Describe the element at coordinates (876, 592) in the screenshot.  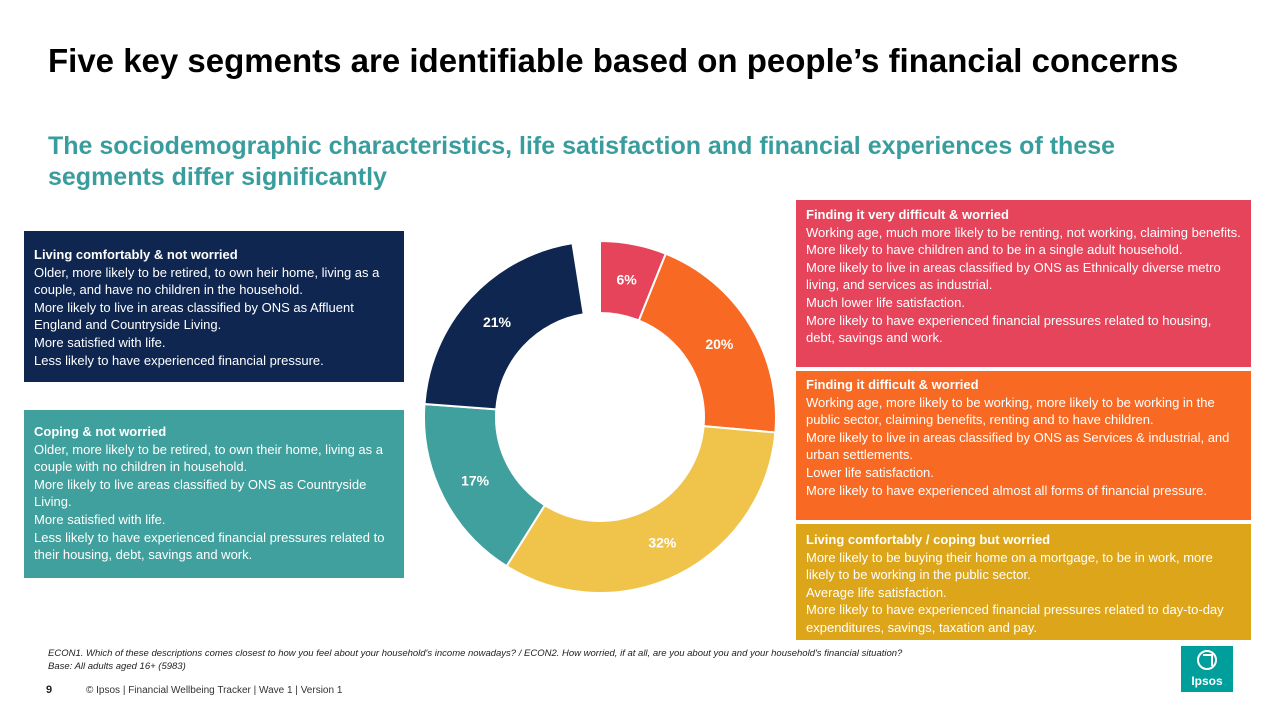
I see `segment-line: Average life satisfaction.` at that location.